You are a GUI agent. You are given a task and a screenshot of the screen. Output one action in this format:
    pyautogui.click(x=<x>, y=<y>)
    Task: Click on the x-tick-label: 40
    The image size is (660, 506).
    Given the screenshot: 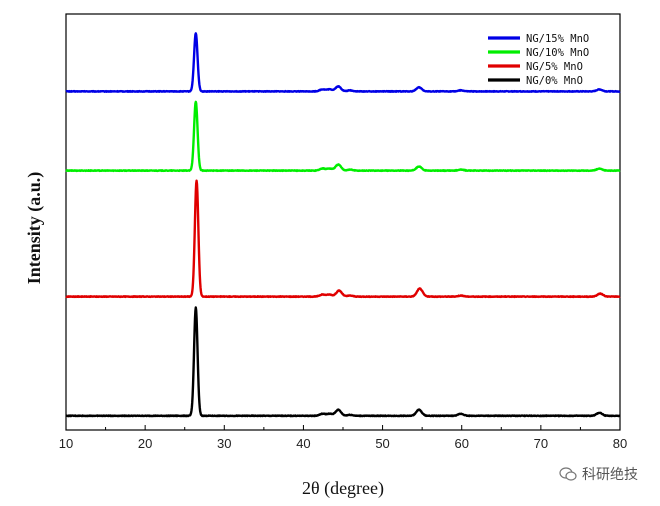 What is the action you would take?
    pyautogui.click(x=303, y=443)
    